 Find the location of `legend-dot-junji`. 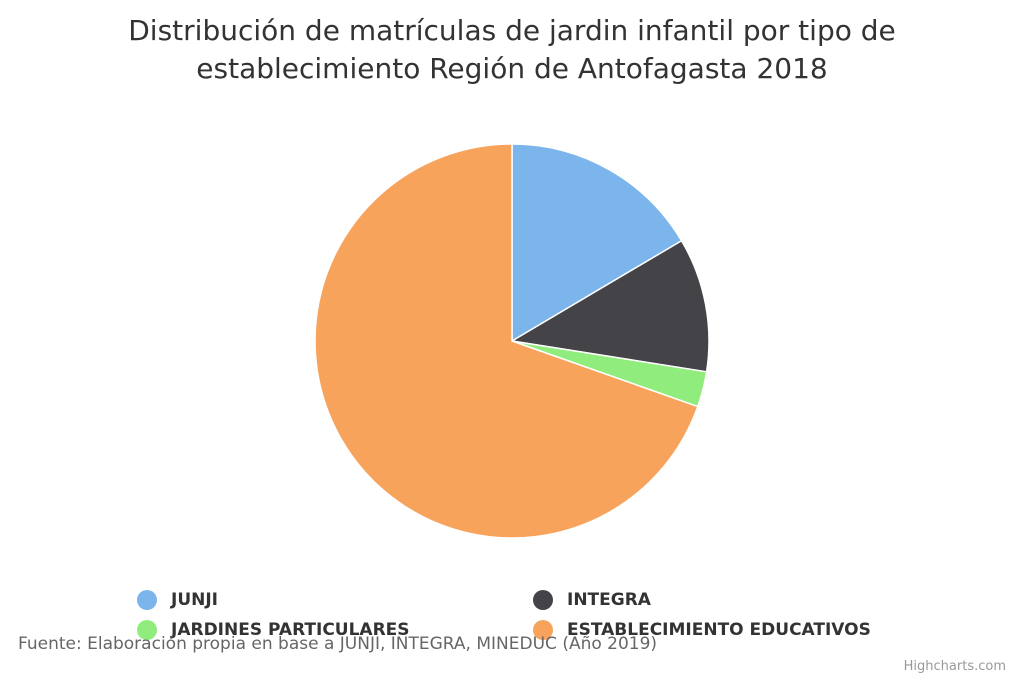

legend-dot-junji is located at coordinates (147, 600).